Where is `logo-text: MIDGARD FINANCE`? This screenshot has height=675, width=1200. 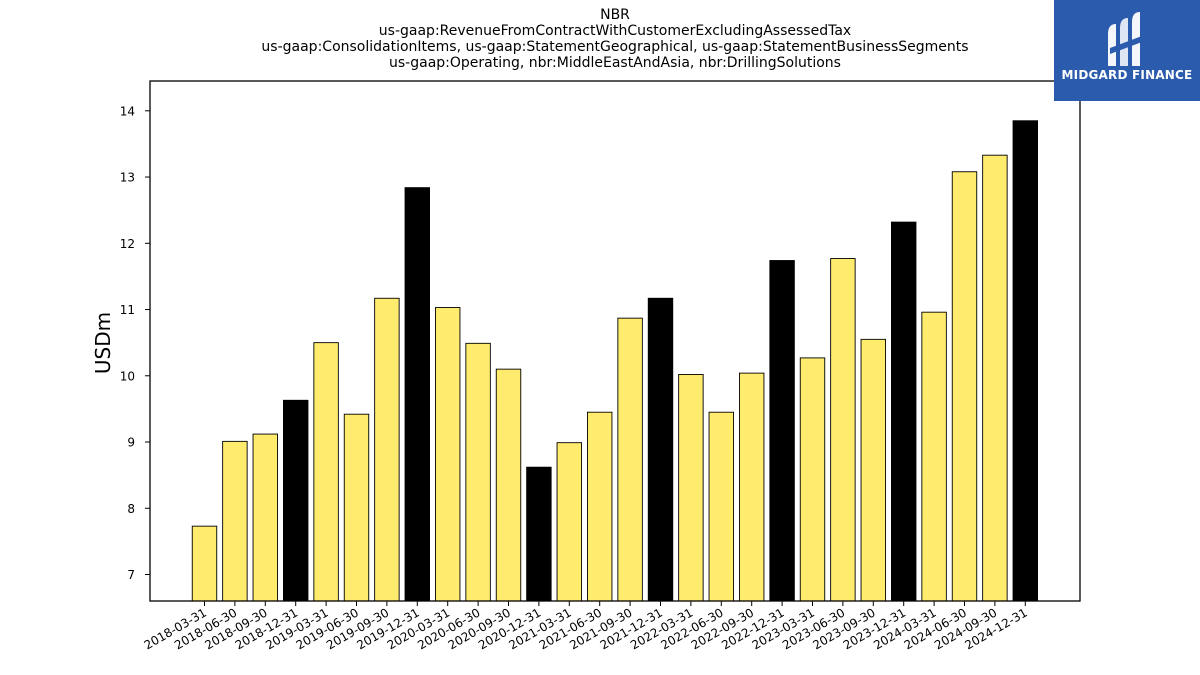 logo-text: MIDGARD FINANCE is located at coordinates (1127, 75).